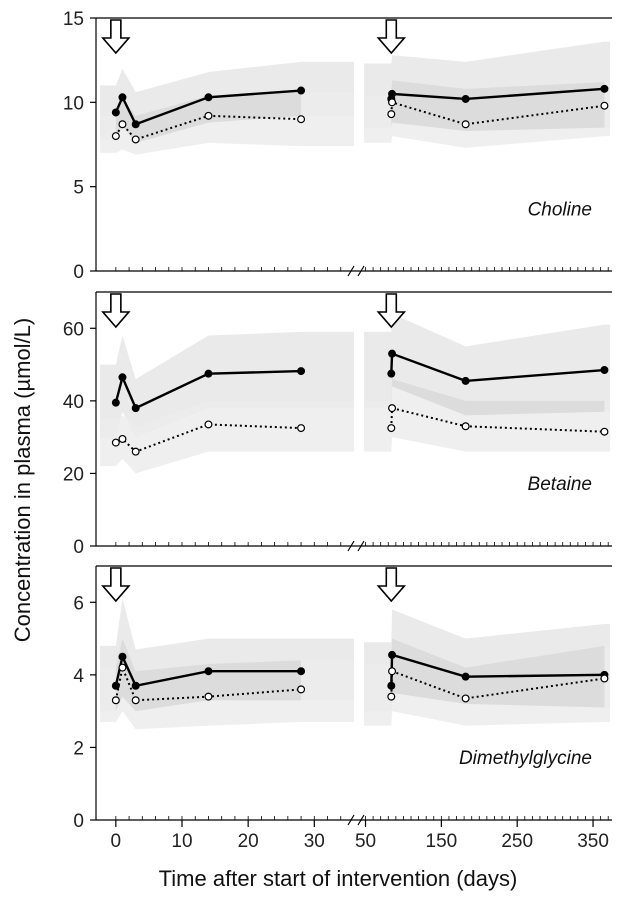  Describe the element at coordinates (497, 367) in the screenshot. I see `series-line-solid` at that location.